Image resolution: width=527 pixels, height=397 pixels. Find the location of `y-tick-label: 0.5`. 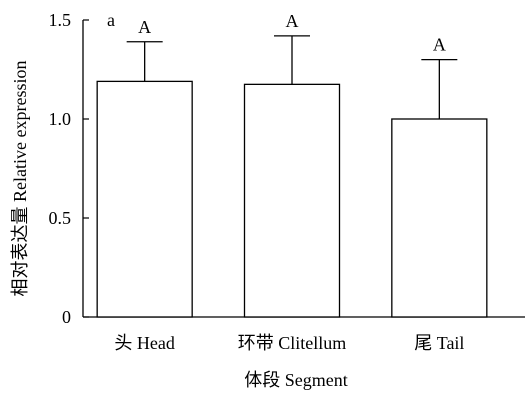

y-tick-label: 0.5 is located at coordinates (60, 218).